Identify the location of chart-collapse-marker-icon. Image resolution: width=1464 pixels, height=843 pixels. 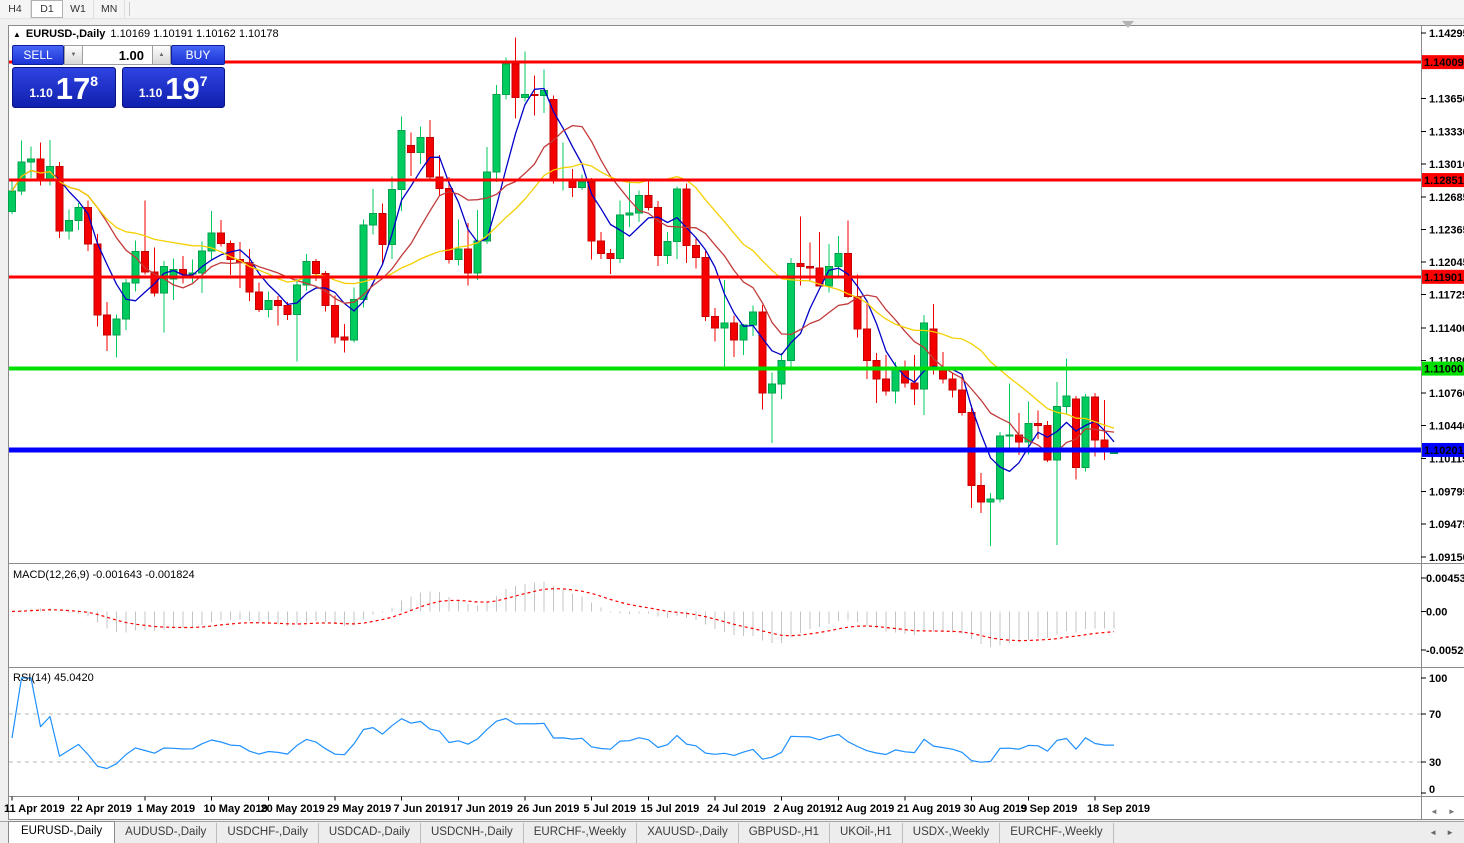
(1128, 24).